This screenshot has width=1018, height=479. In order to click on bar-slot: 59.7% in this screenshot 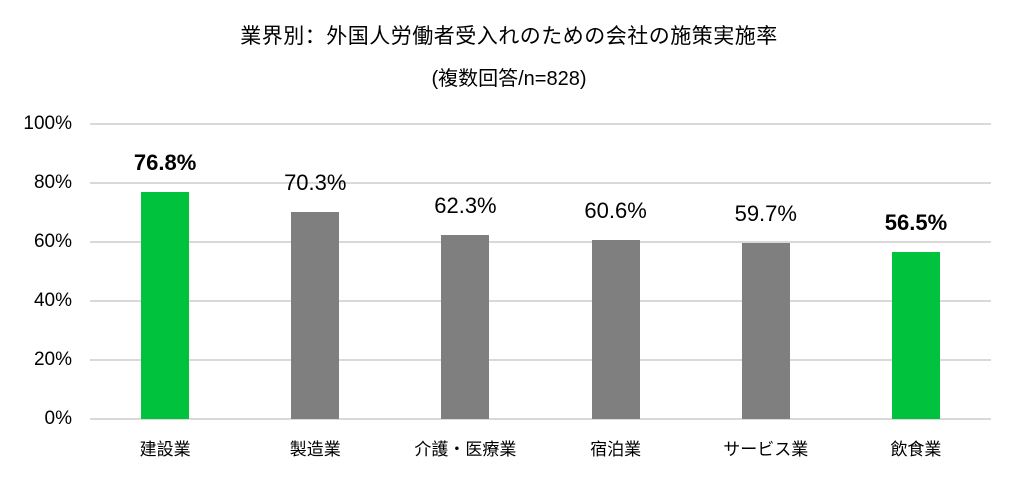, I will do `click(766, 271)`.